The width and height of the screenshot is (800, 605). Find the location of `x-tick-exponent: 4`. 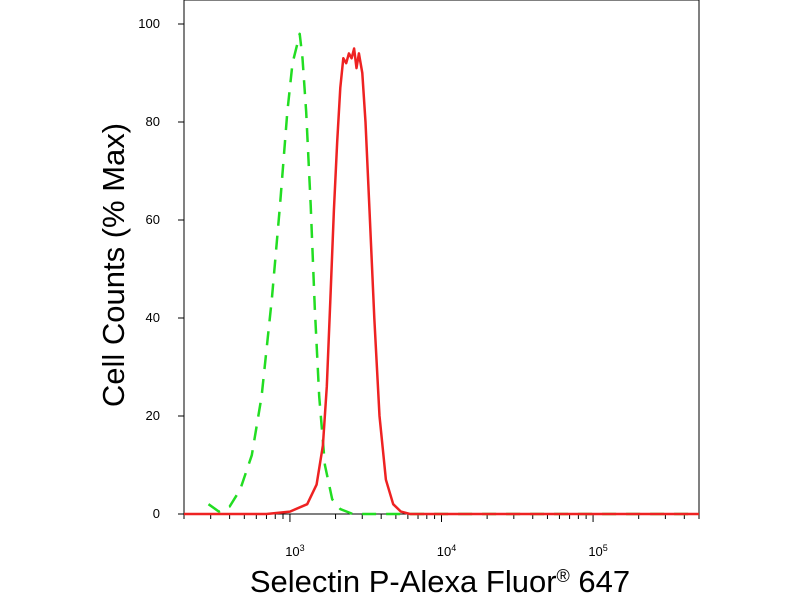

x-tick-exponent: 4 is located at coordinates (453, 548).